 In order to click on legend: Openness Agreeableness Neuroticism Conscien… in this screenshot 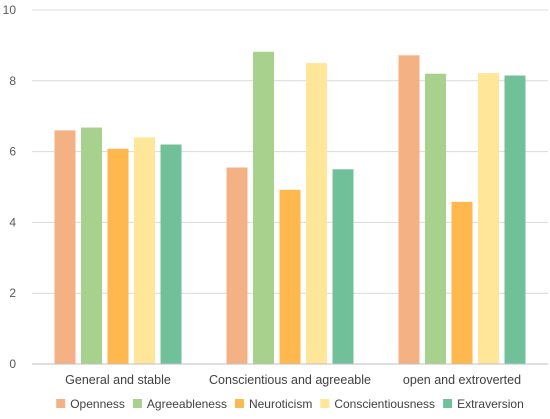, I will do `click(290, 404)`.